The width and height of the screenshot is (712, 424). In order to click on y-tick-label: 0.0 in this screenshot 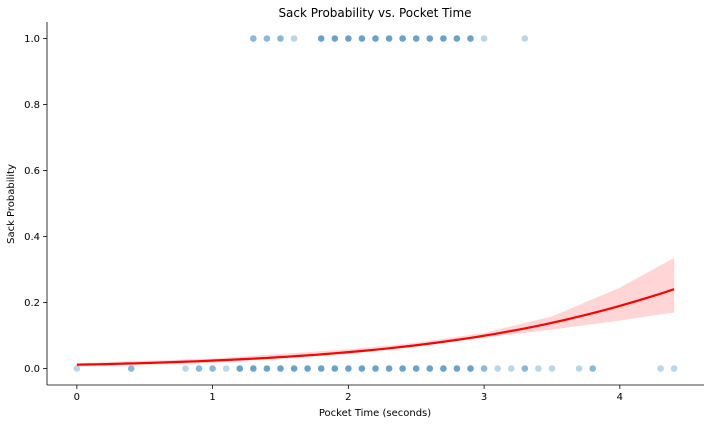, I will do `click(32, 369)`.